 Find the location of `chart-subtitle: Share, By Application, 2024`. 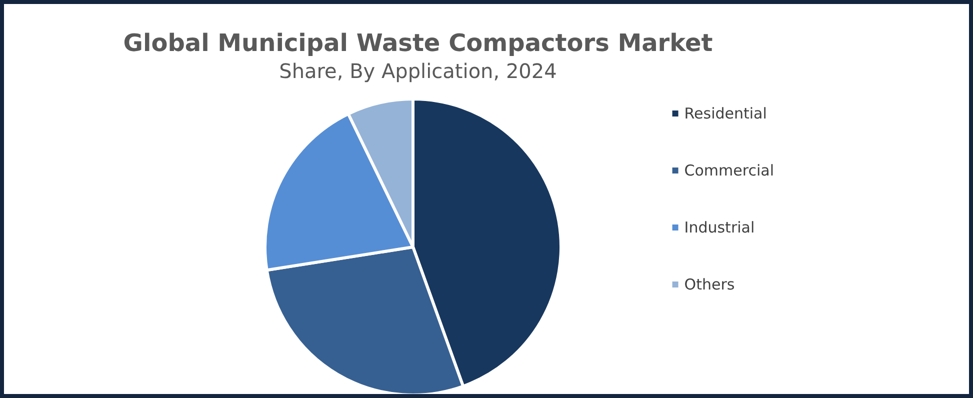

chart-subtitle: Share, By Application, 2024 is located at coordinates (418, 71).